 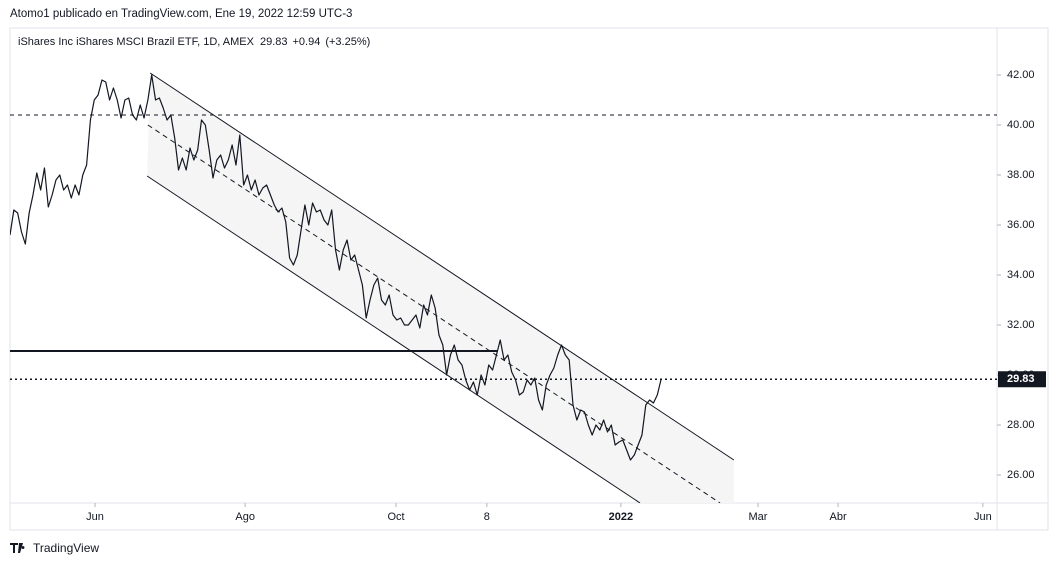 What do you see at coordinates (396, 517) in the screenshot?
I see `x-tick-label: Oct` at bounding box center [396, 517].